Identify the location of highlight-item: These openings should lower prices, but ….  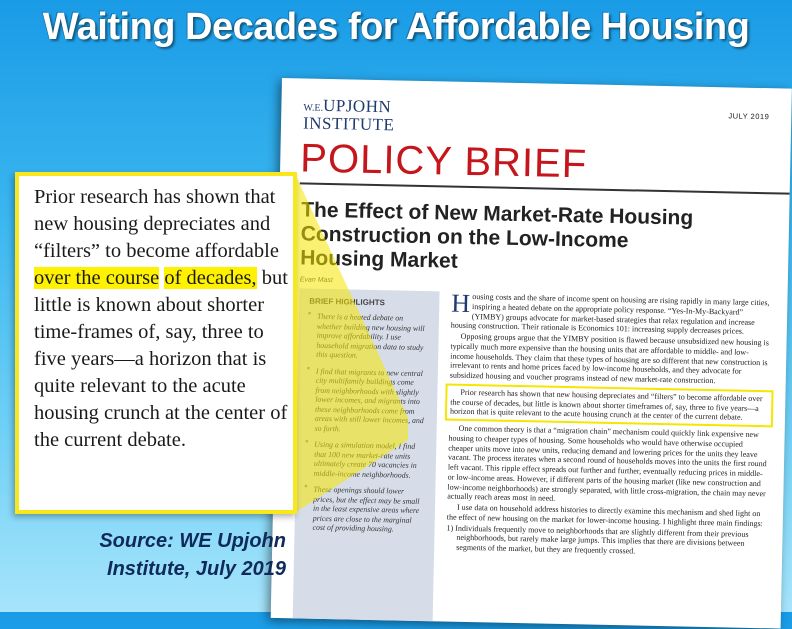
(368, 510).